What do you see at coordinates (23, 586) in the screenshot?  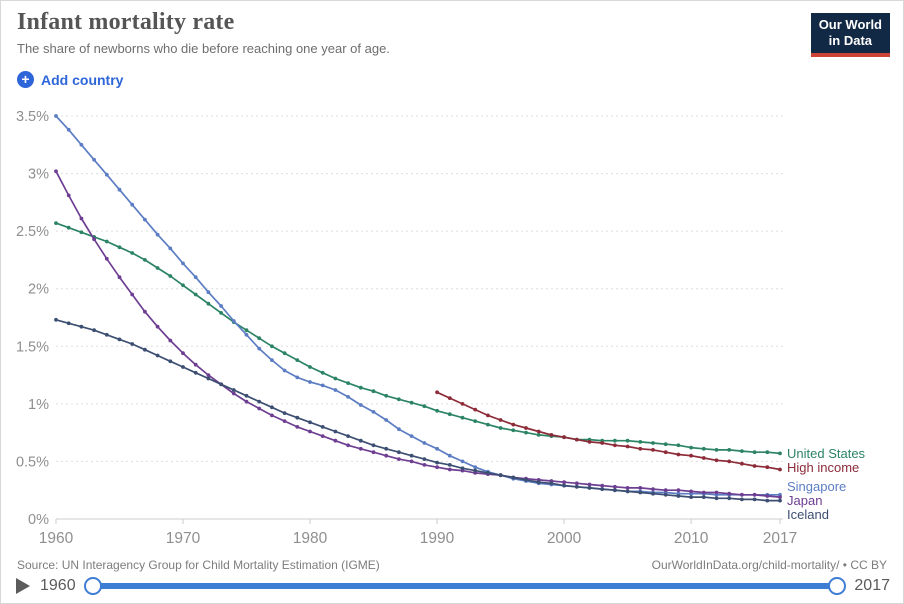 I see `play-icon` at bounding box center [23, 586].